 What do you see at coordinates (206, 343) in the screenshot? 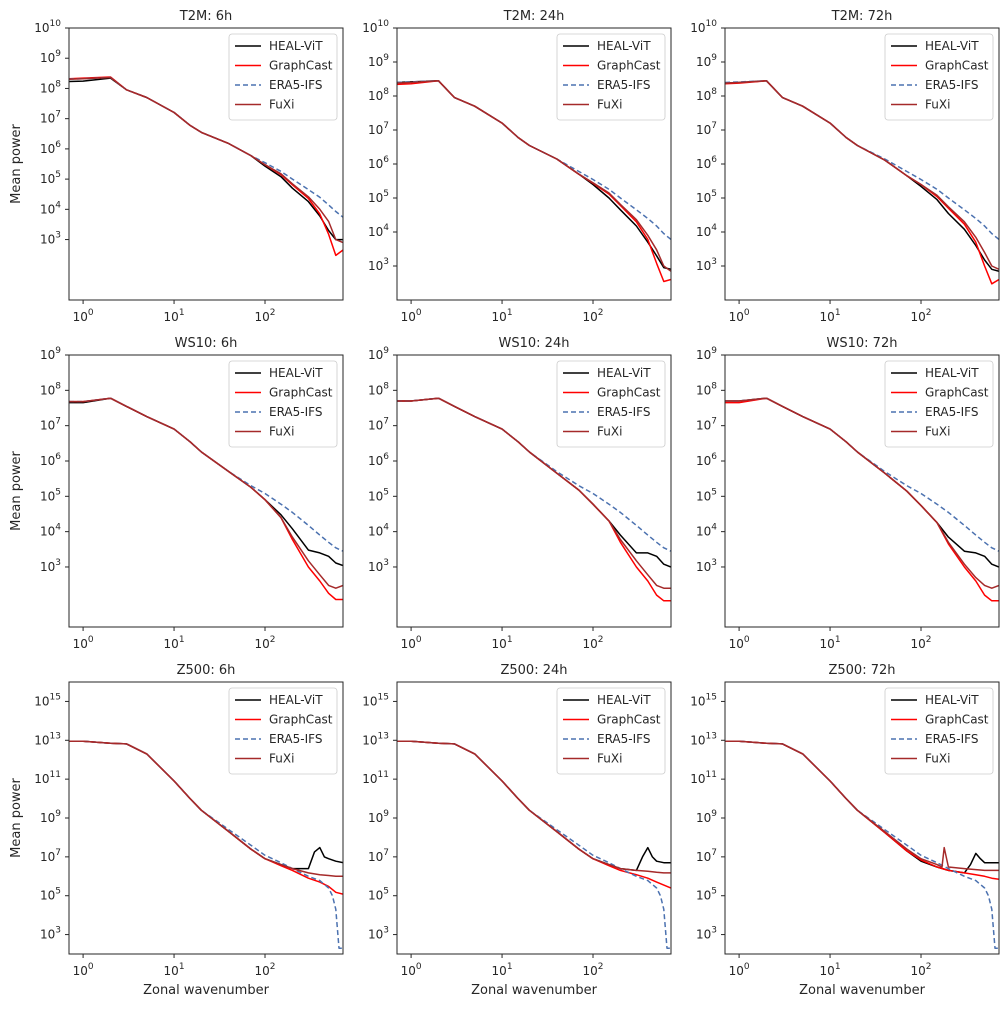
I see `panel-title: WS10: 6h` at bounding box center [206, 343].